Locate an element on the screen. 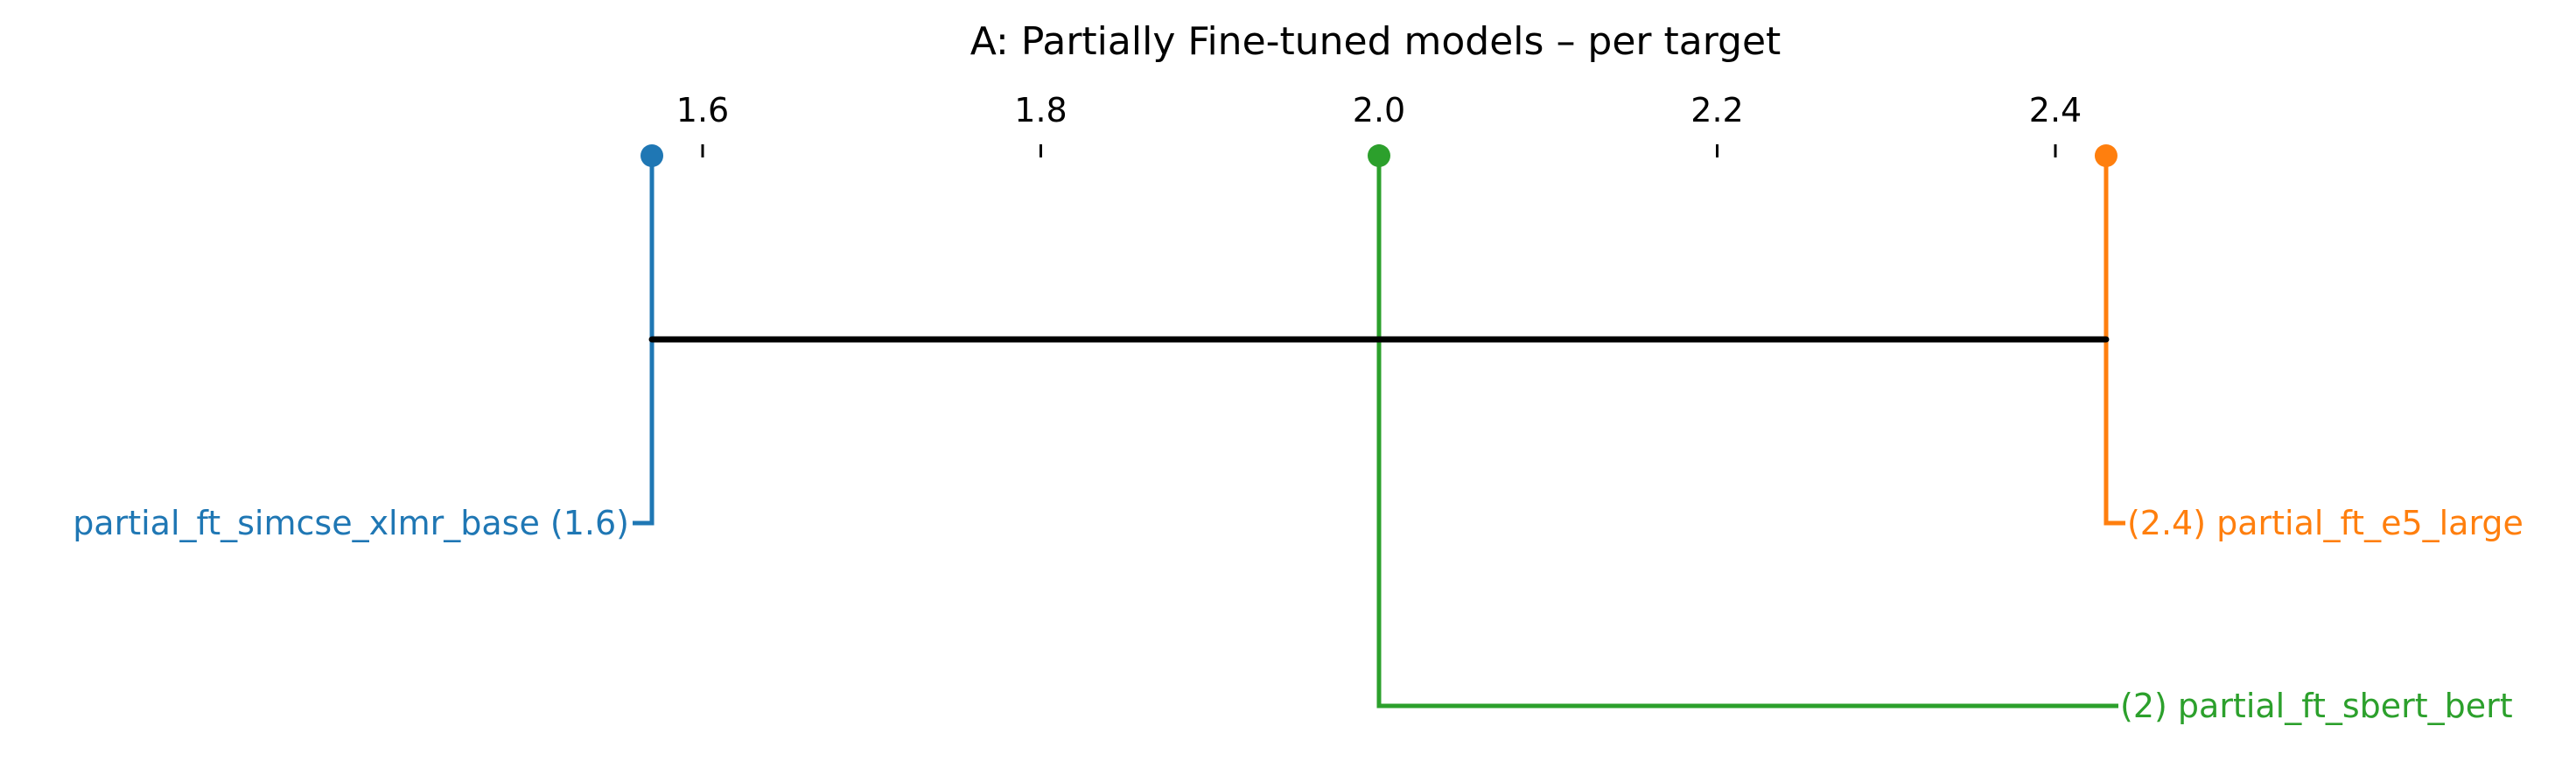 The width and height of the screenshot is (2576, 761). axis-tick-label: 2.4 is located at coordinates (2055, 110).